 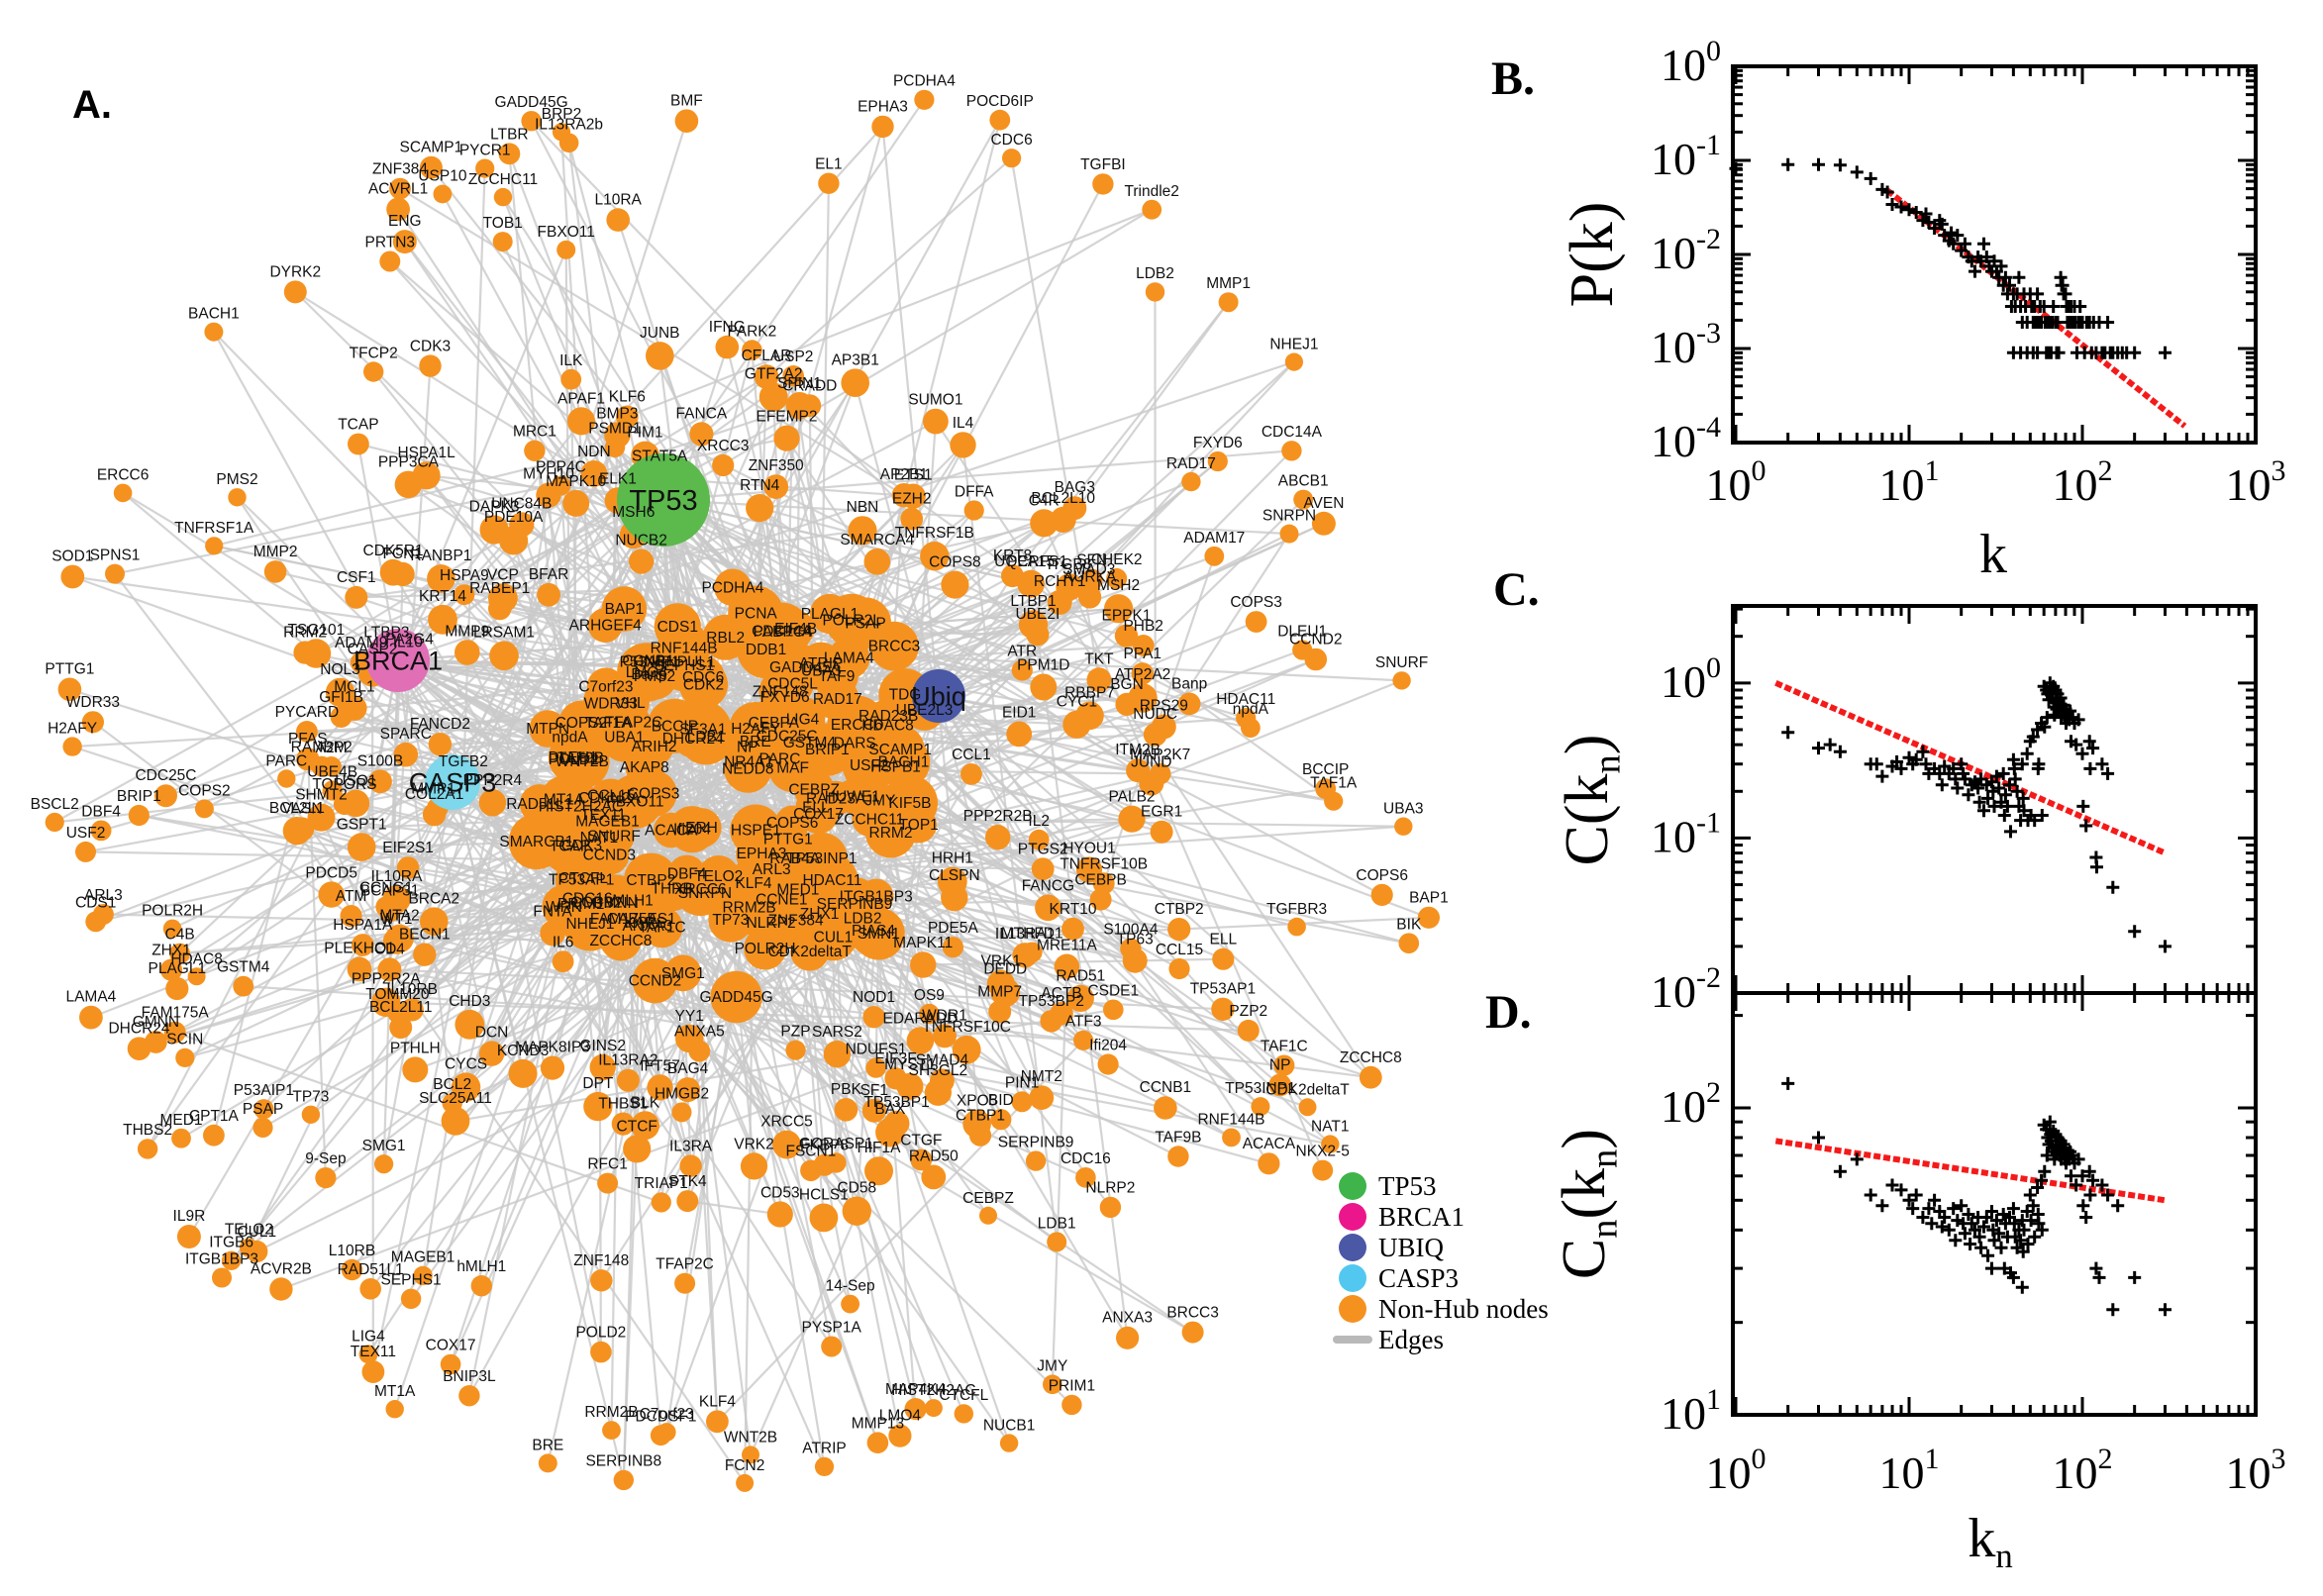 I want to click on svg-text: BCAP31, so click(x=389, y=890).